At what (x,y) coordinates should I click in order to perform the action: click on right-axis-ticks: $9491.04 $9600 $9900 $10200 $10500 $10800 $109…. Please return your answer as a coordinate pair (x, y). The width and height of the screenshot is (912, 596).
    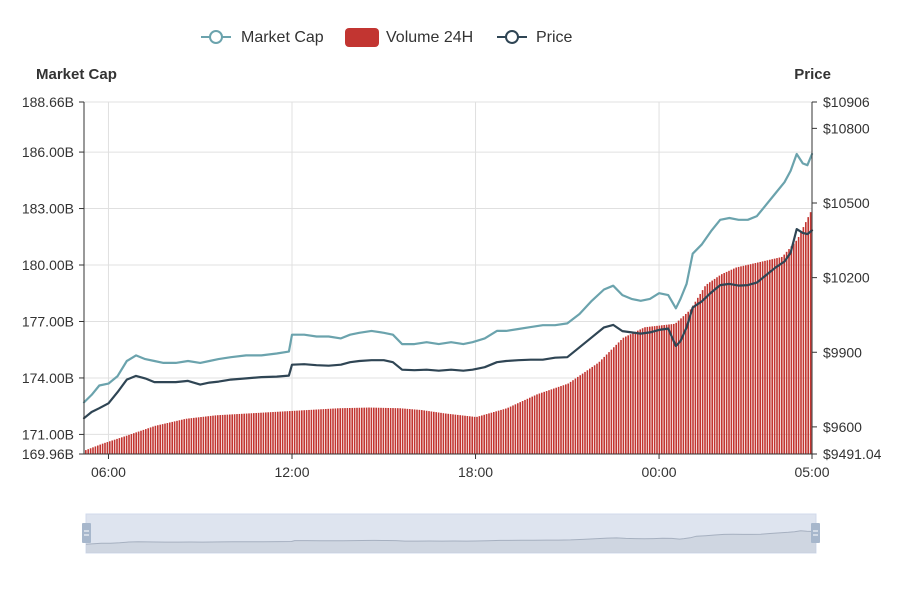
    Looking at the image, I should click on (847, 278).